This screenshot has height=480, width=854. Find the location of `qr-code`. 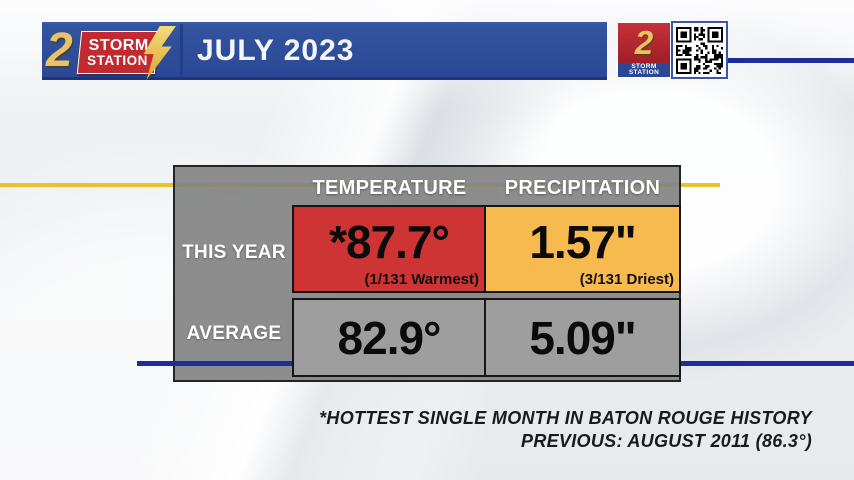

qr-code is located at coordinates (699, 50).